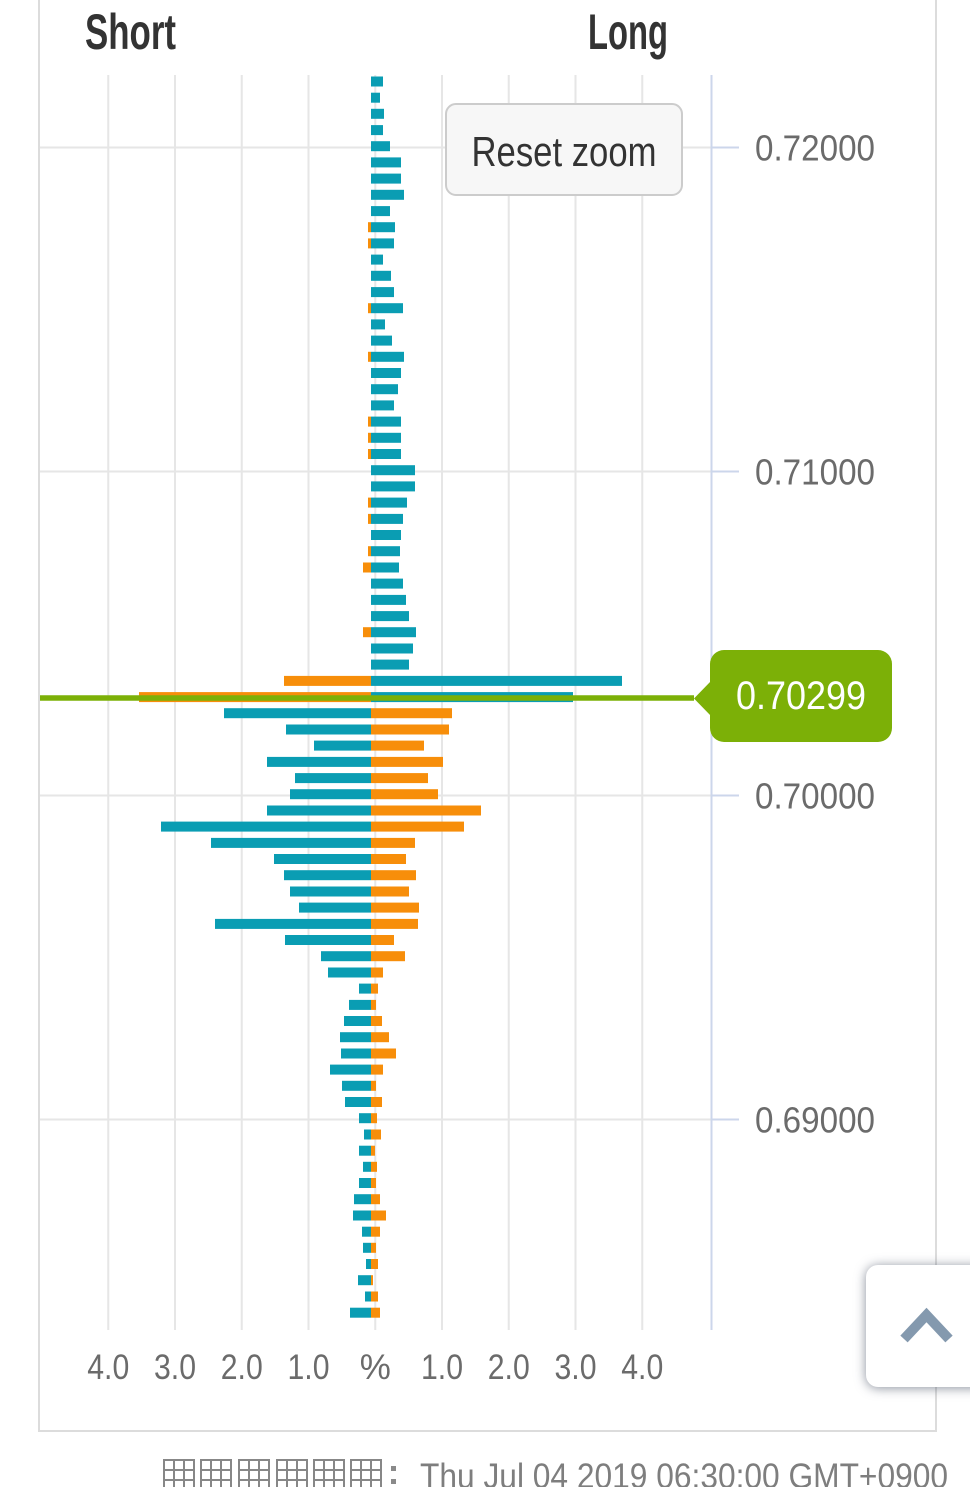 This screenshot has height=1492, width=970. Describe the element at coordinates (684, 1472) in the screenshot. I see `svg-text:Thu Jul 04 2019 06:30:00 GMT+0: Thu Jul 04 2019 06:30:00 GMT+0900` at that location.